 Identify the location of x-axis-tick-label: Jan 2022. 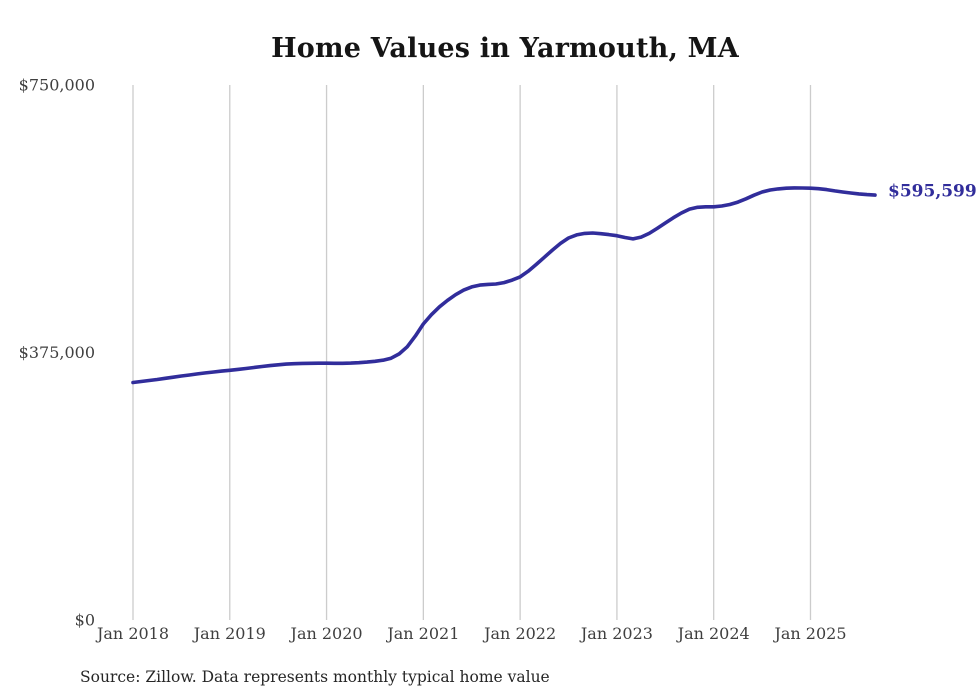
(519, 633).